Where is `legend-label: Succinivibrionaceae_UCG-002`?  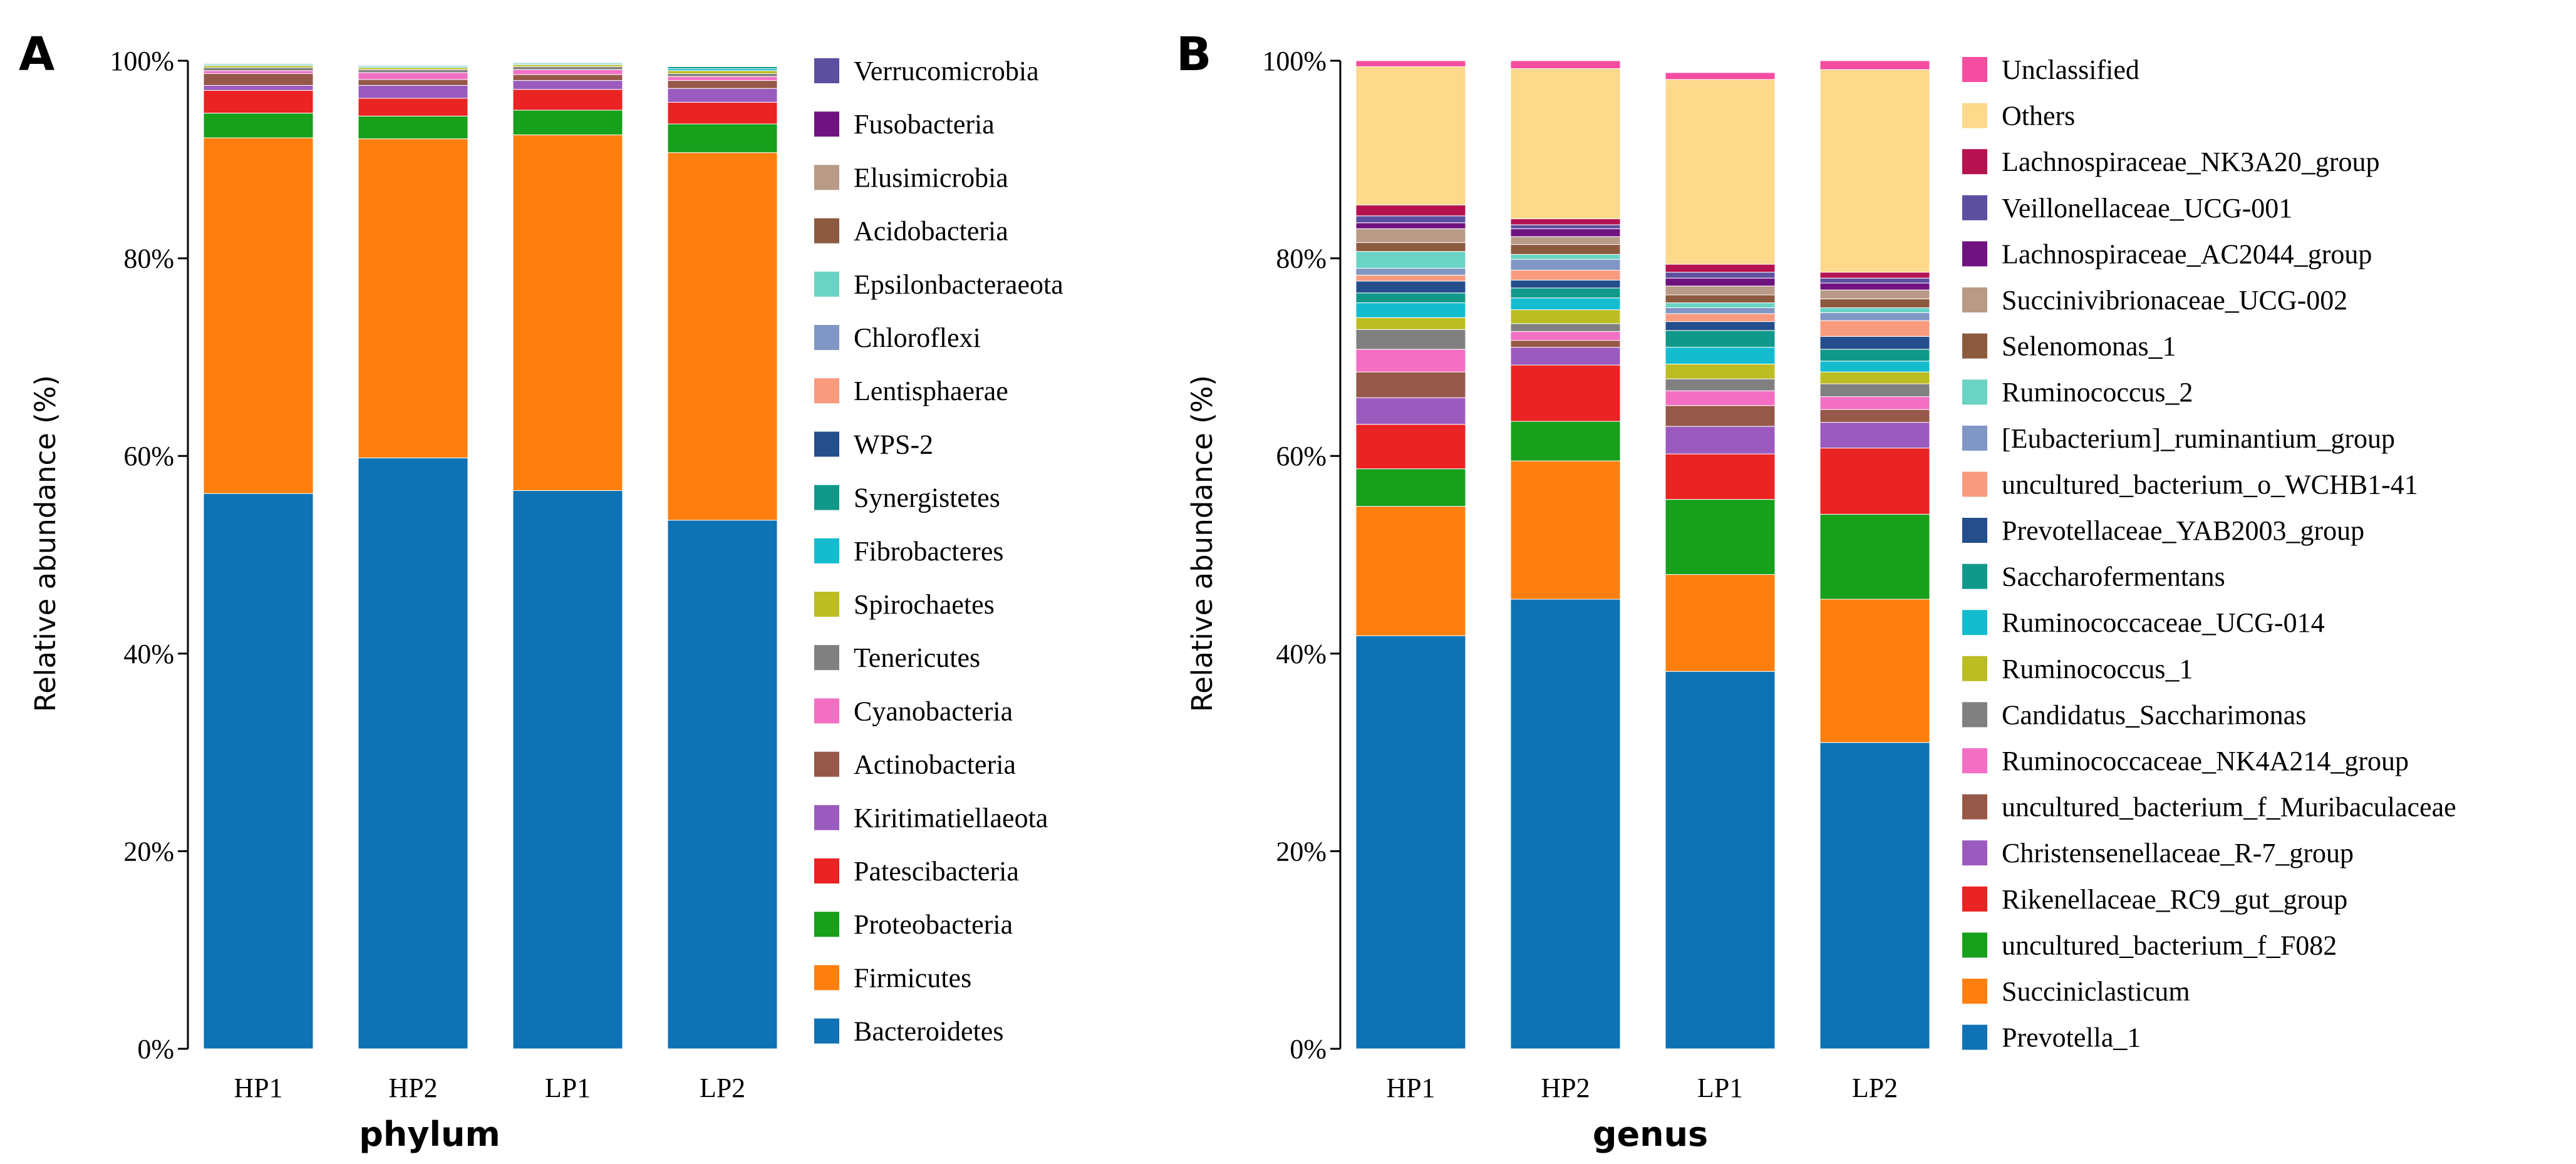 legend-label: Succinivibrionaceae_UCG-002 is located at coordinates (2174, 301).